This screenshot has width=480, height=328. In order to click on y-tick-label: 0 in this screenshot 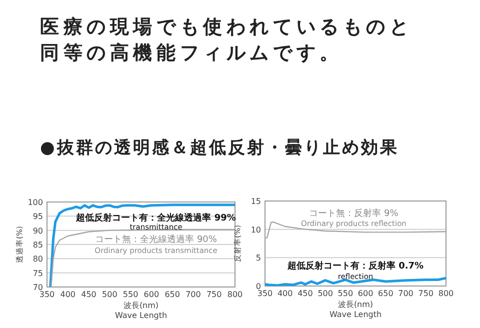, I will do `click(258, 286)`.